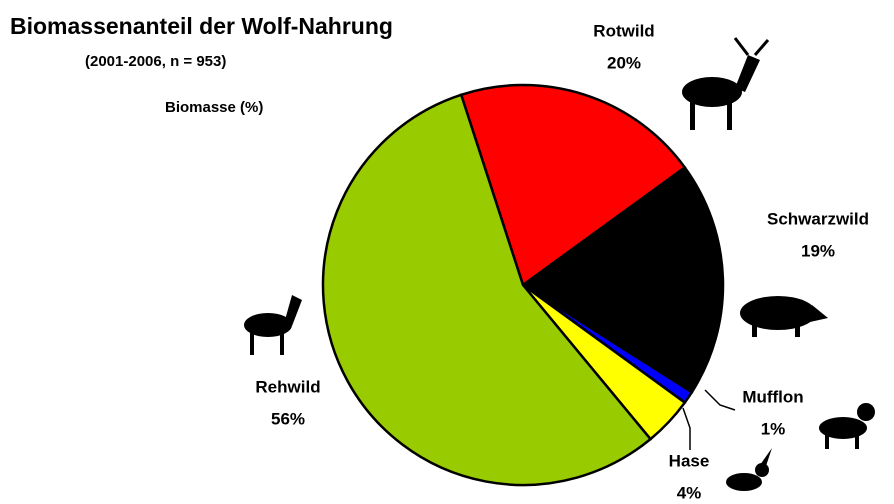 The height and width of the screenshot is (504, 894). Describe the element at coordinates (624, 62) in the screenshot. I see `slice-value-label: 20%` at that location.